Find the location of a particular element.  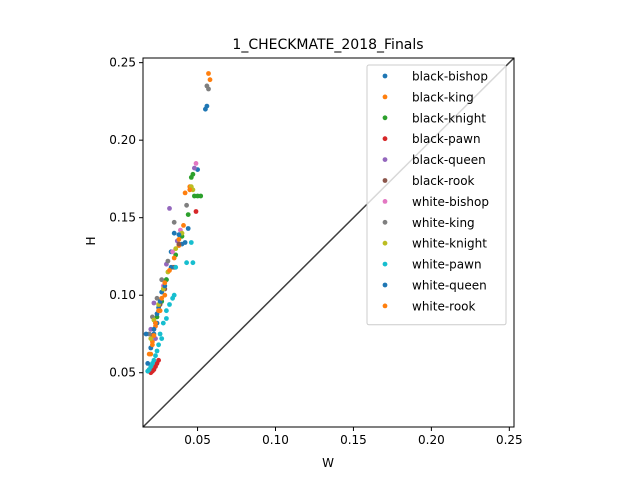

legend-entry-white-bishop: white-bishop is located at coordinates (435, 202).